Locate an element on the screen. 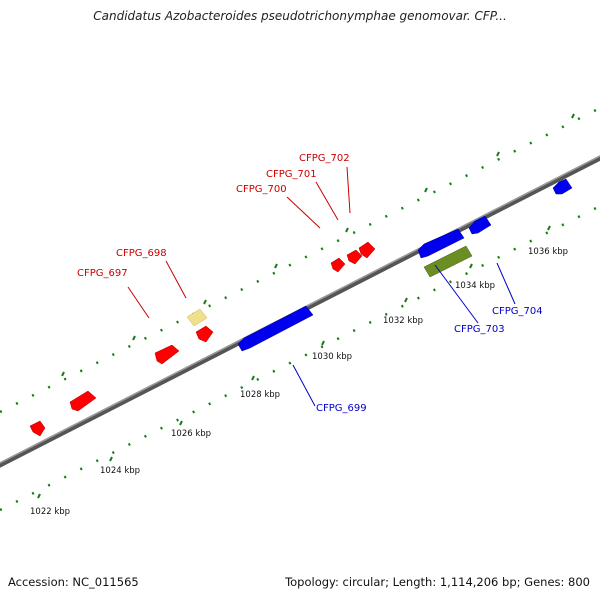 The width and height of the screenshot is (600, 600). gene-label-cfpg-701: CFPG_701 is located at coordinates (291, 174).